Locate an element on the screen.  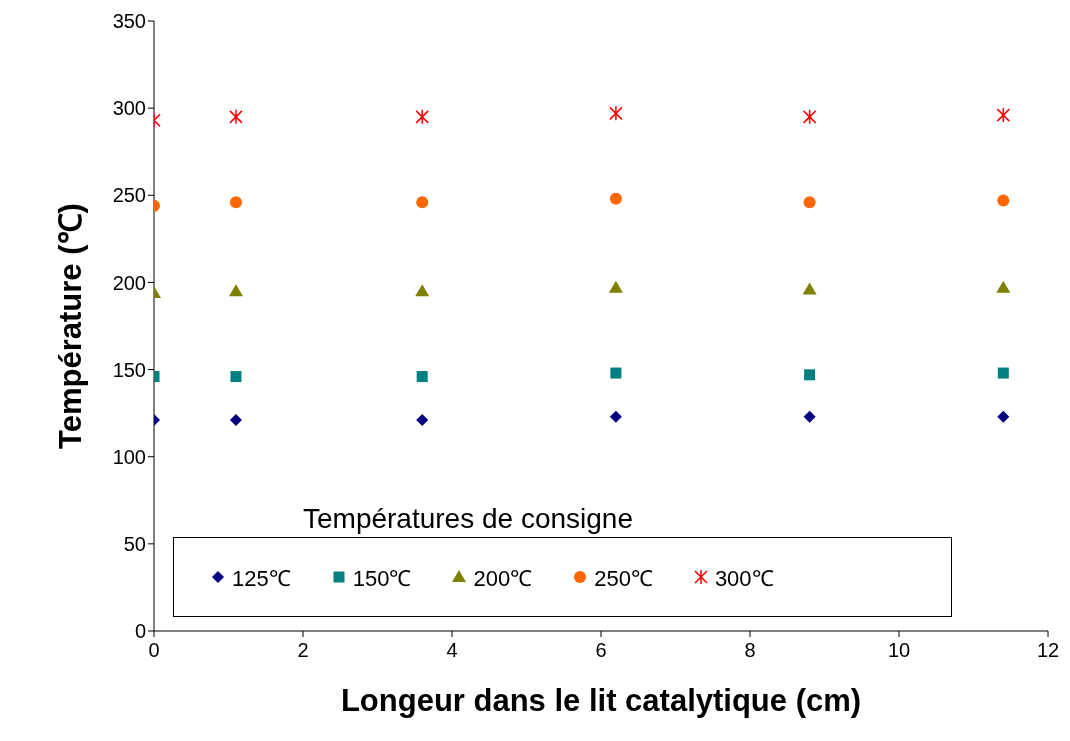
x-tick-label: 2 is located at coordinates (303, 650).